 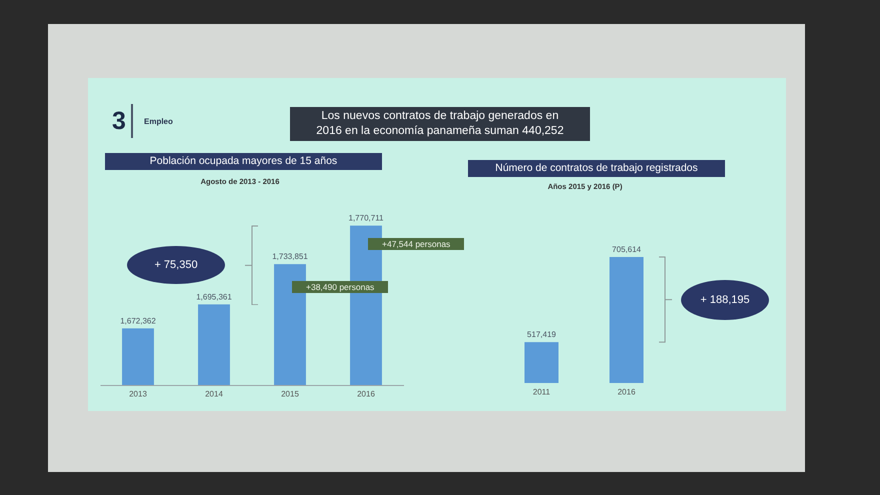 What do you see at coordinates (725, 299) in the screenshot?
I see `text: + 188,195` at bounding box center [725, 299].